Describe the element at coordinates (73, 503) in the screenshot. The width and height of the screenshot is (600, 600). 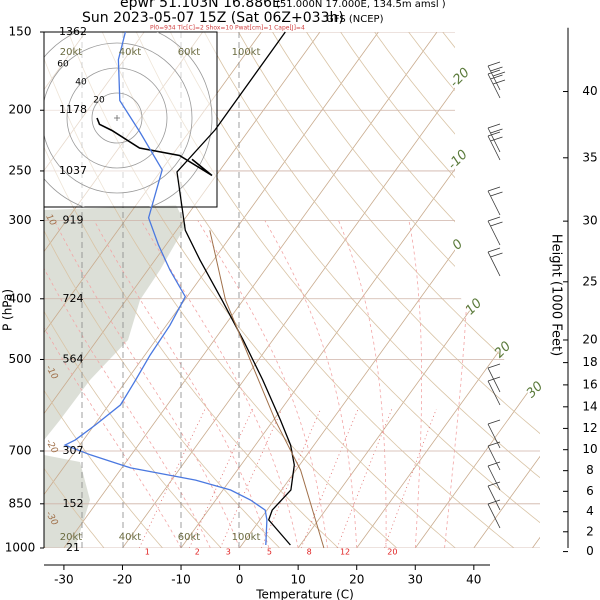
I see `isobar-height: 152` at that location.